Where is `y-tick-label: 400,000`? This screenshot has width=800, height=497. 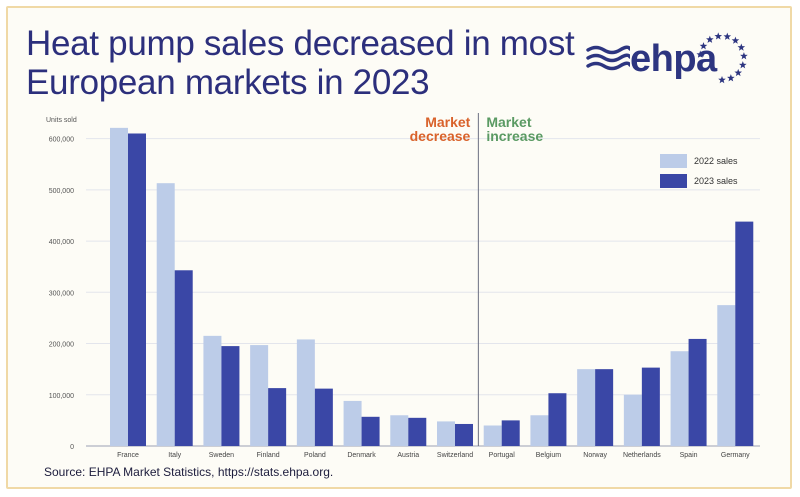 y-tick-label: 400,000 is located at coordinates (61, 242).